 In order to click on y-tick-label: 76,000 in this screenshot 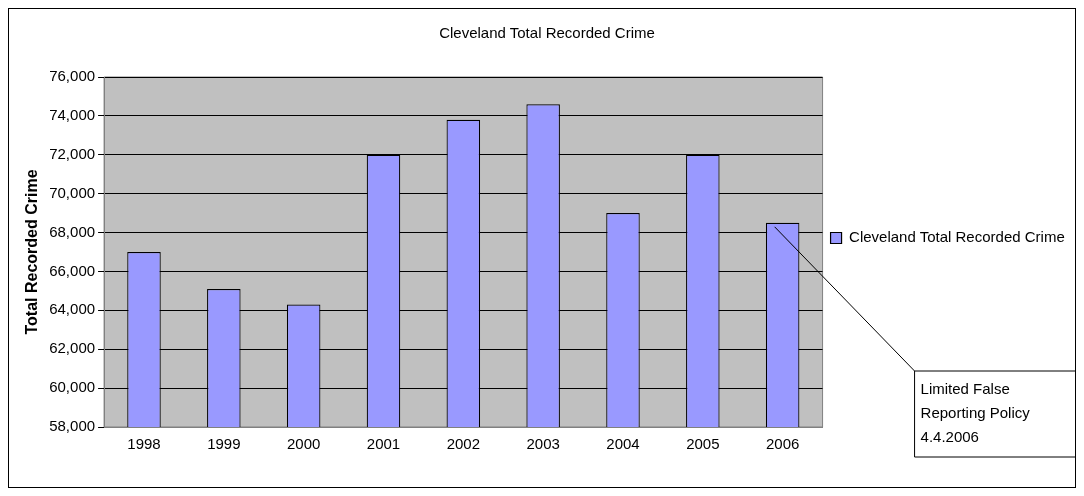, I will do `click(72, 76)`.